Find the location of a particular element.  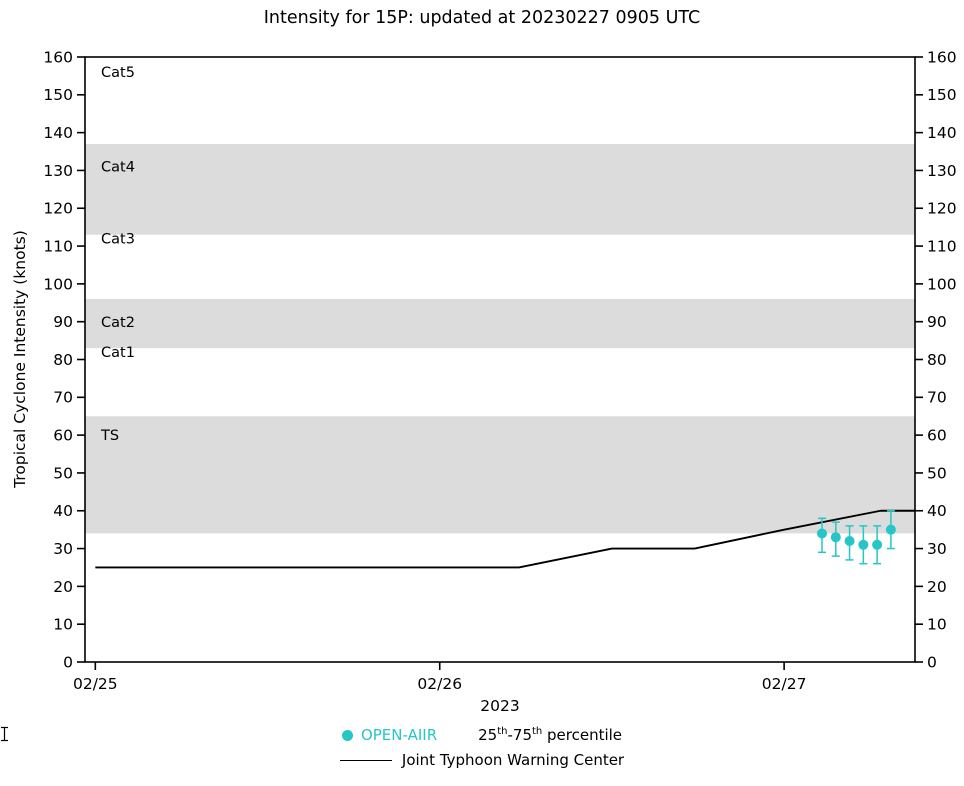

y-tick-label-left: 160 is located at coordinates (58, 57).